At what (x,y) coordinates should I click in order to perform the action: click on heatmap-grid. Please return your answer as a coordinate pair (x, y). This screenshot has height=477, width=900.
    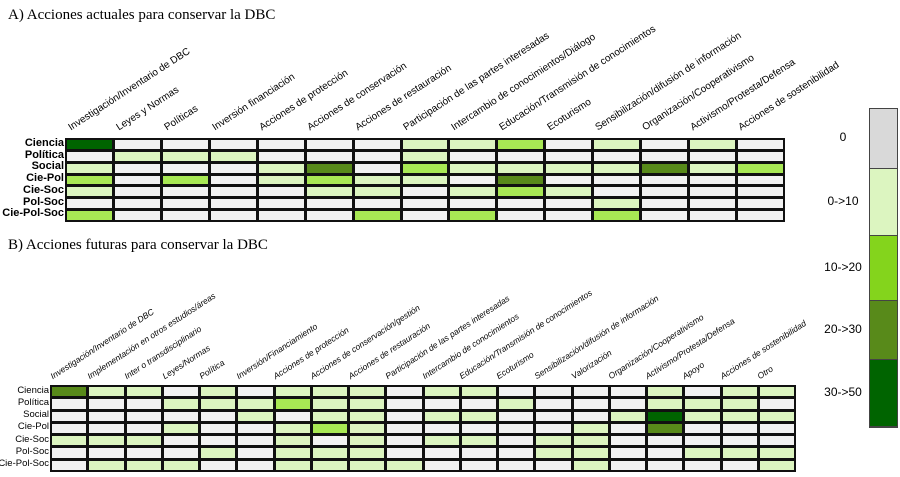
    Looking at the image, I should click on (425, 180).